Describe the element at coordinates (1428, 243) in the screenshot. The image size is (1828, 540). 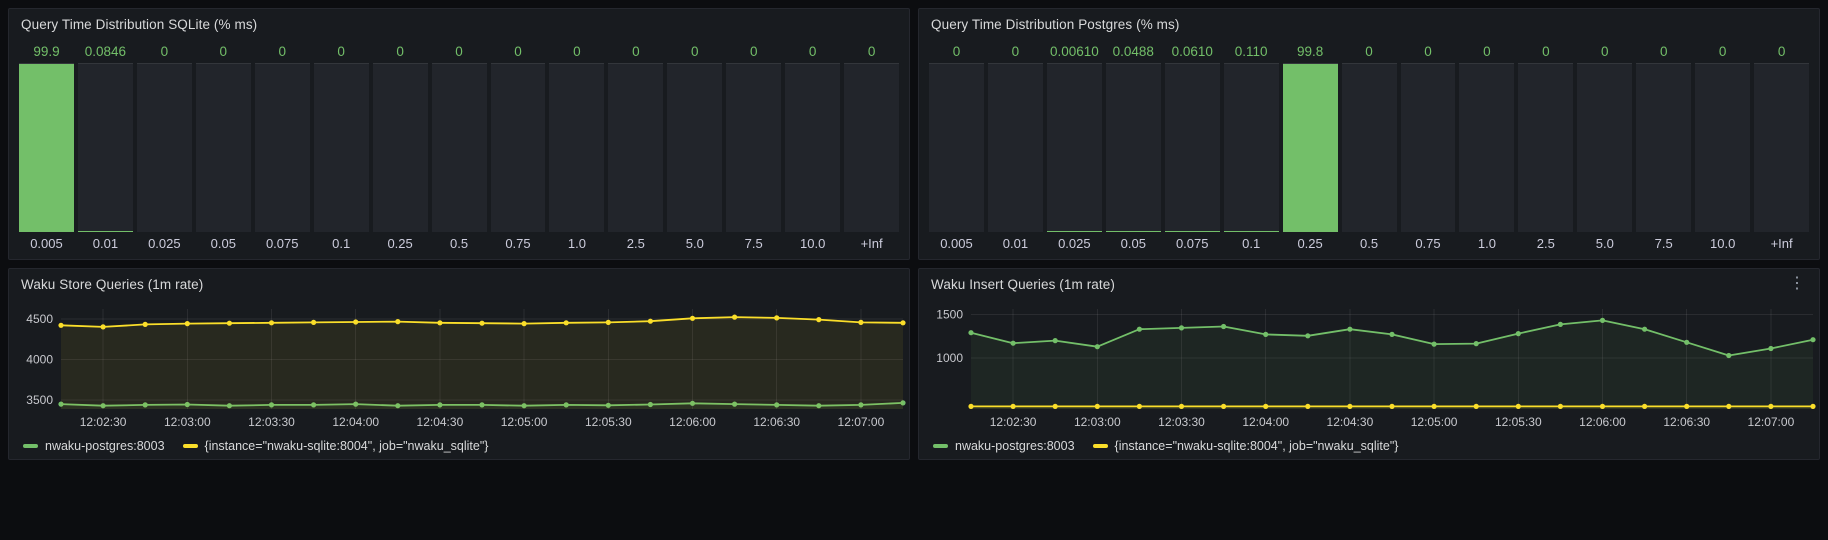
I see `bucket-x-label: 0.75` at that location.